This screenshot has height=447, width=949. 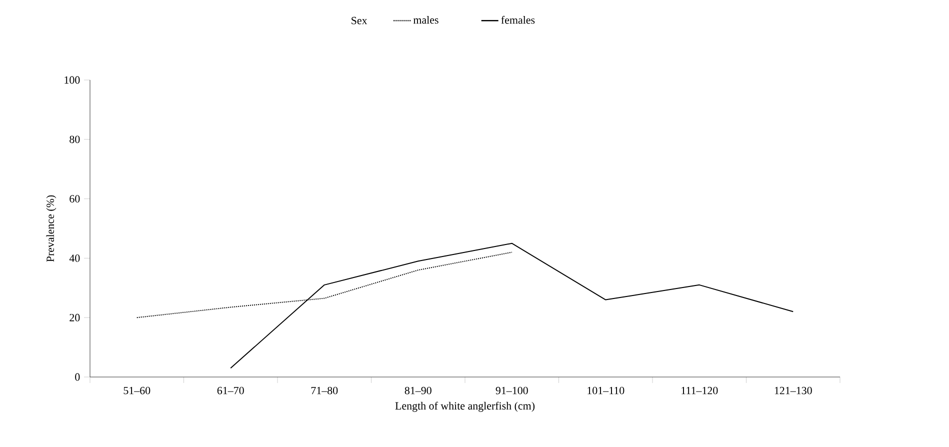 I want to click on legend-label: females, so click(x=518, y=20).